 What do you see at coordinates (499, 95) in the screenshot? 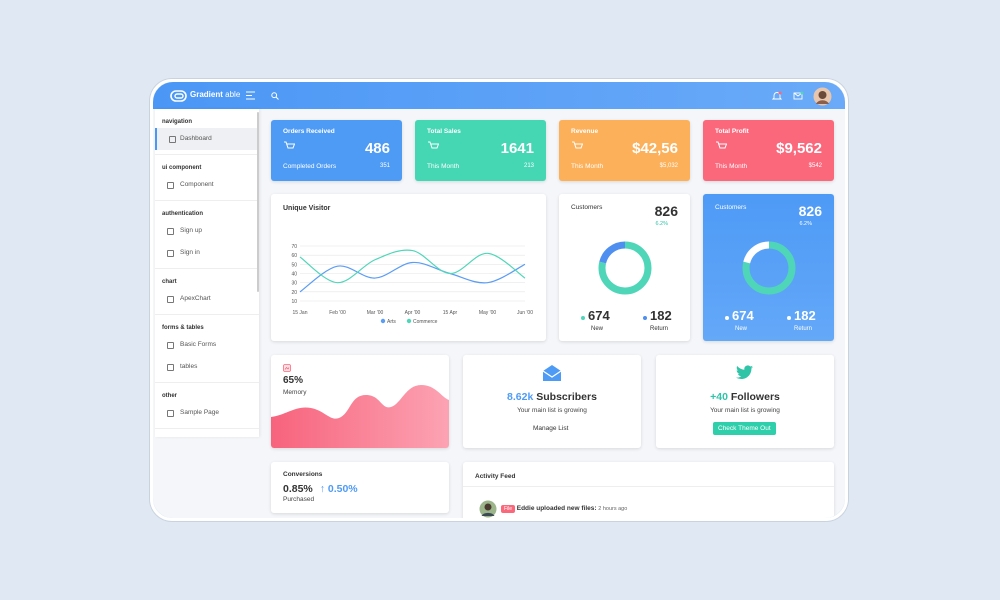
I see `header: Gradient able` at bounding box center [499, 95].